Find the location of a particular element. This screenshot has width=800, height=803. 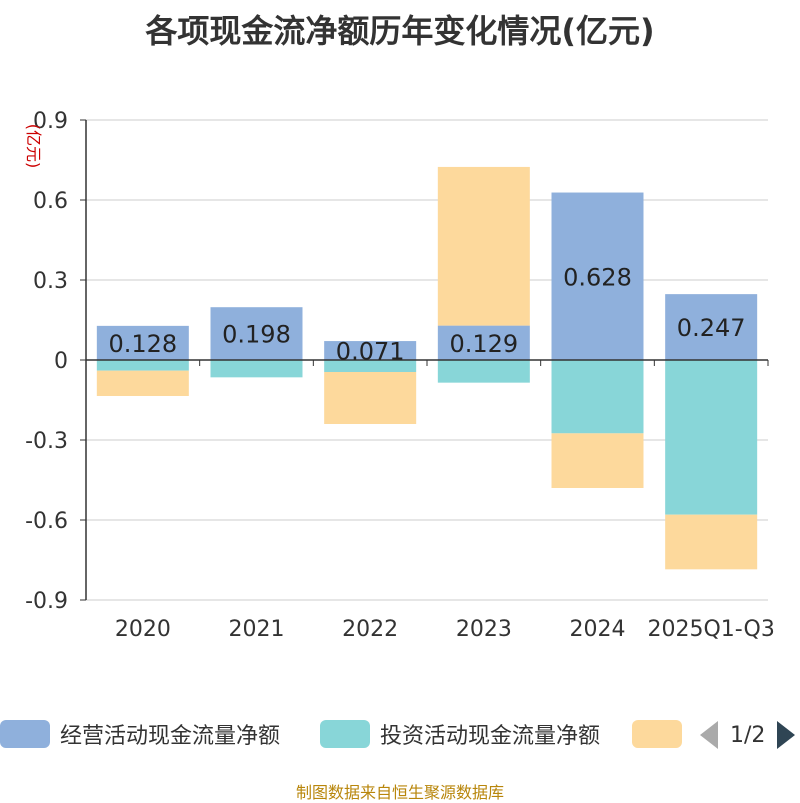

data-label: 0.071 is located at coordinates (370, 352).